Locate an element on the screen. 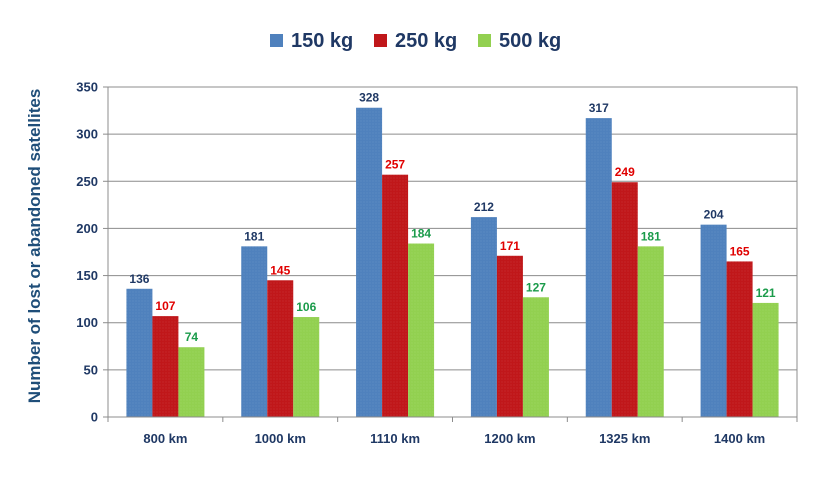 Image resolution: width=837 pixels, height=480 pixels. data-label: 121 is located at coordinates (766, 293).